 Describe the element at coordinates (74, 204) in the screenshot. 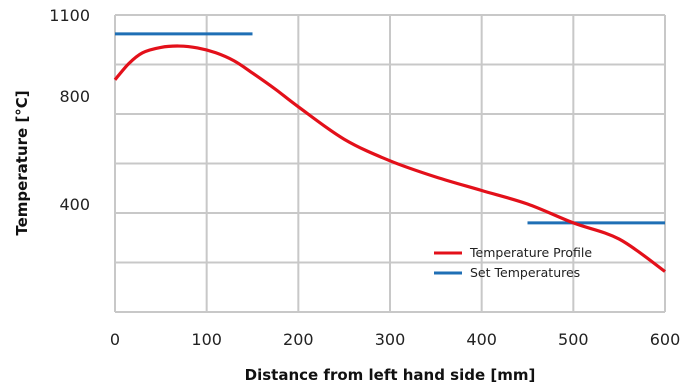

I see `y-tick-label: 400` at that location.